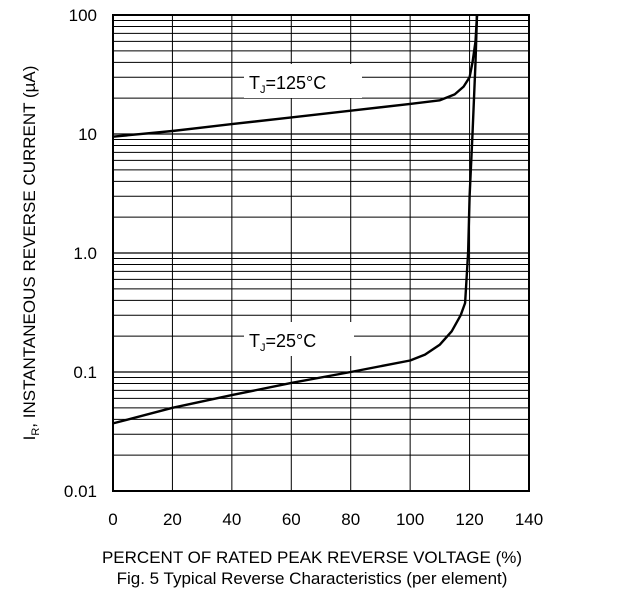 This screenshot has width=624, height=596. I want to click on x-tick-label: 20, so click(172, 519).